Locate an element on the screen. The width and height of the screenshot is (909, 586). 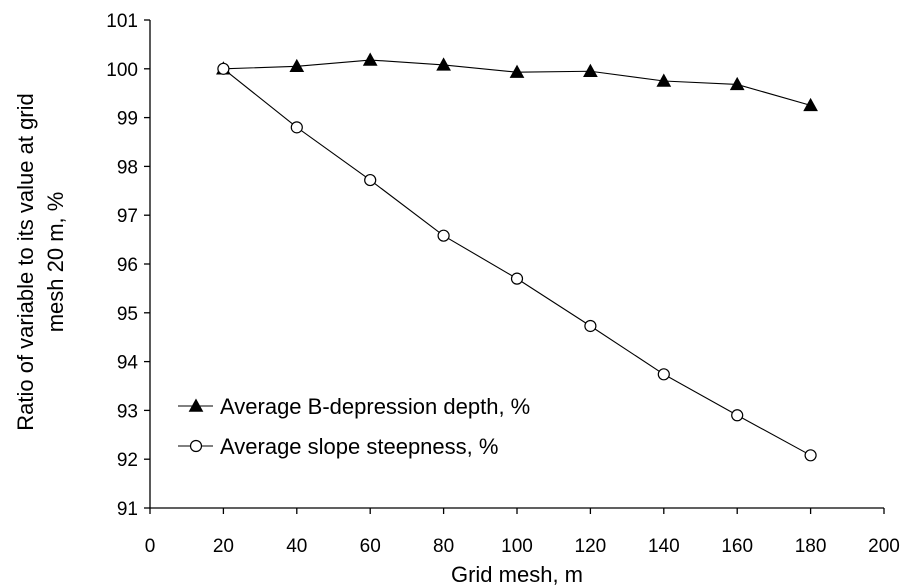
y-tick-label: 91 is located at coordinates (127, 509).